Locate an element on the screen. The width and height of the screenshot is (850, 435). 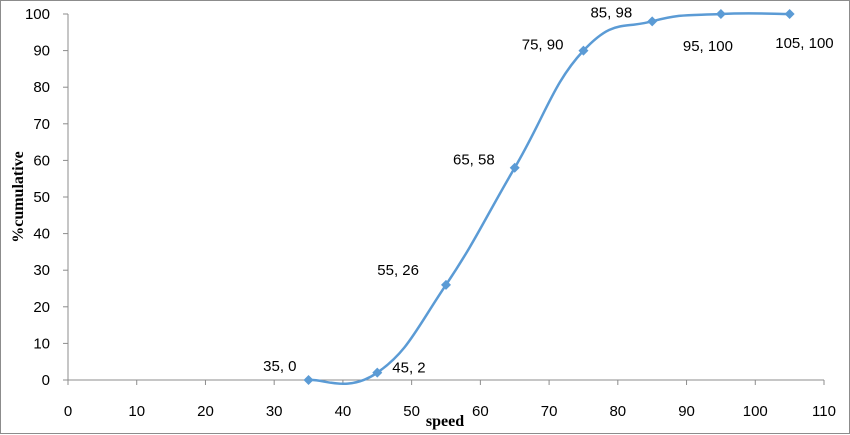
x-tick-label: 100 is located at coordinates (755, 411).